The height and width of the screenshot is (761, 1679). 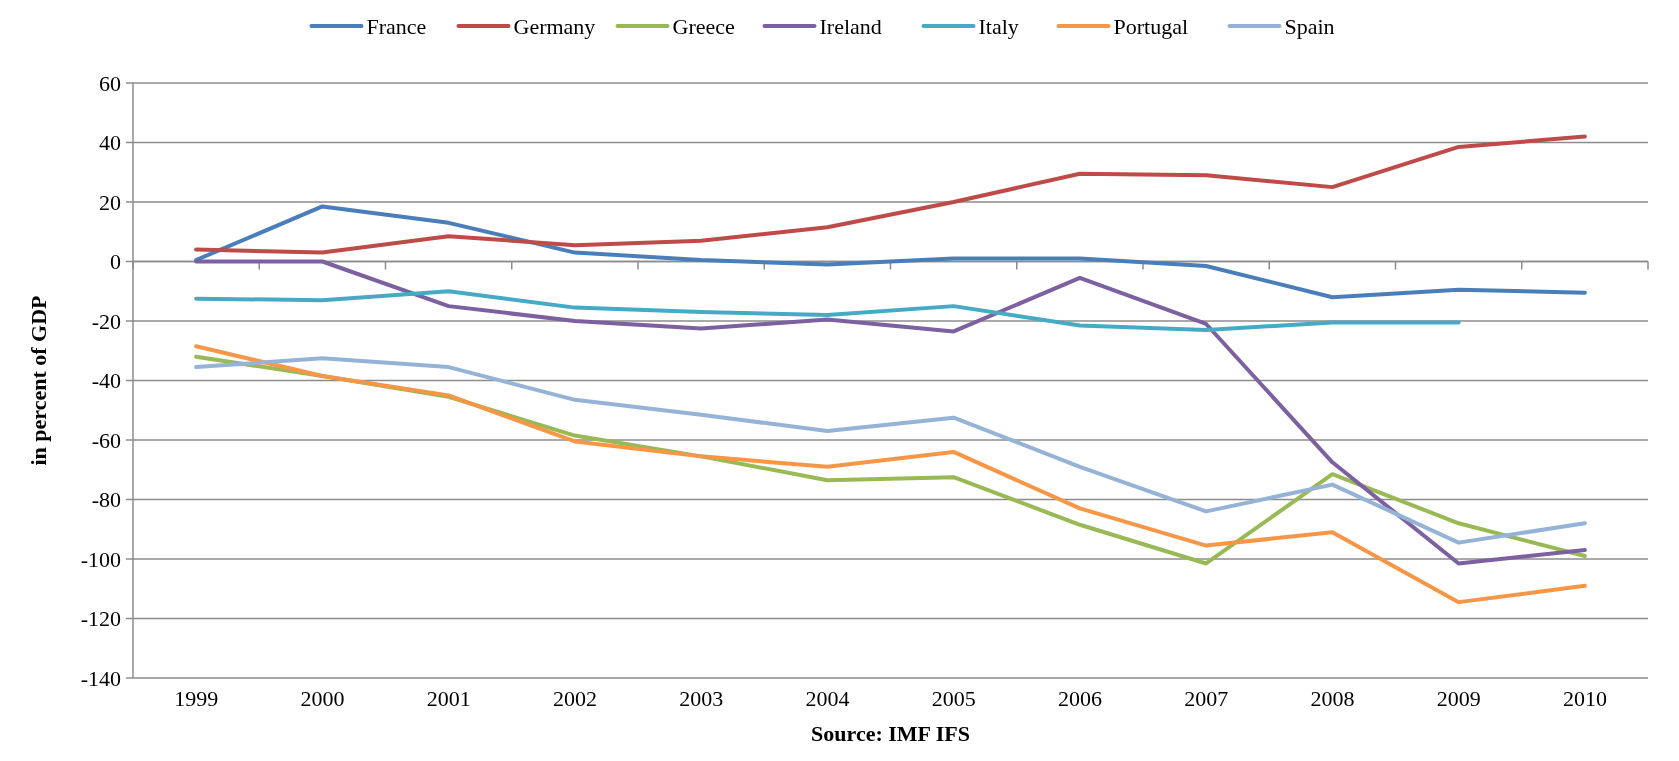 I want to click on legend-label: Portugal, so click(x=1151, y=26).